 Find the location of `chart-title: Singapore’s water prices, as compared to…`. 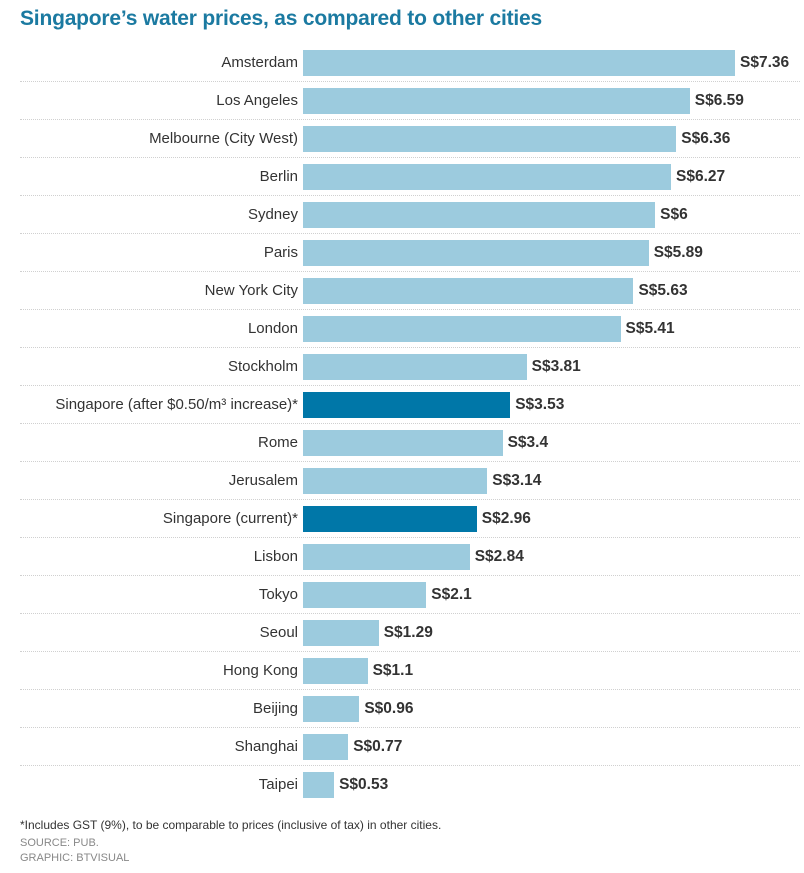

chart-title: Singapore’s water prices, as compared to… is located at coordinates (281, 18).